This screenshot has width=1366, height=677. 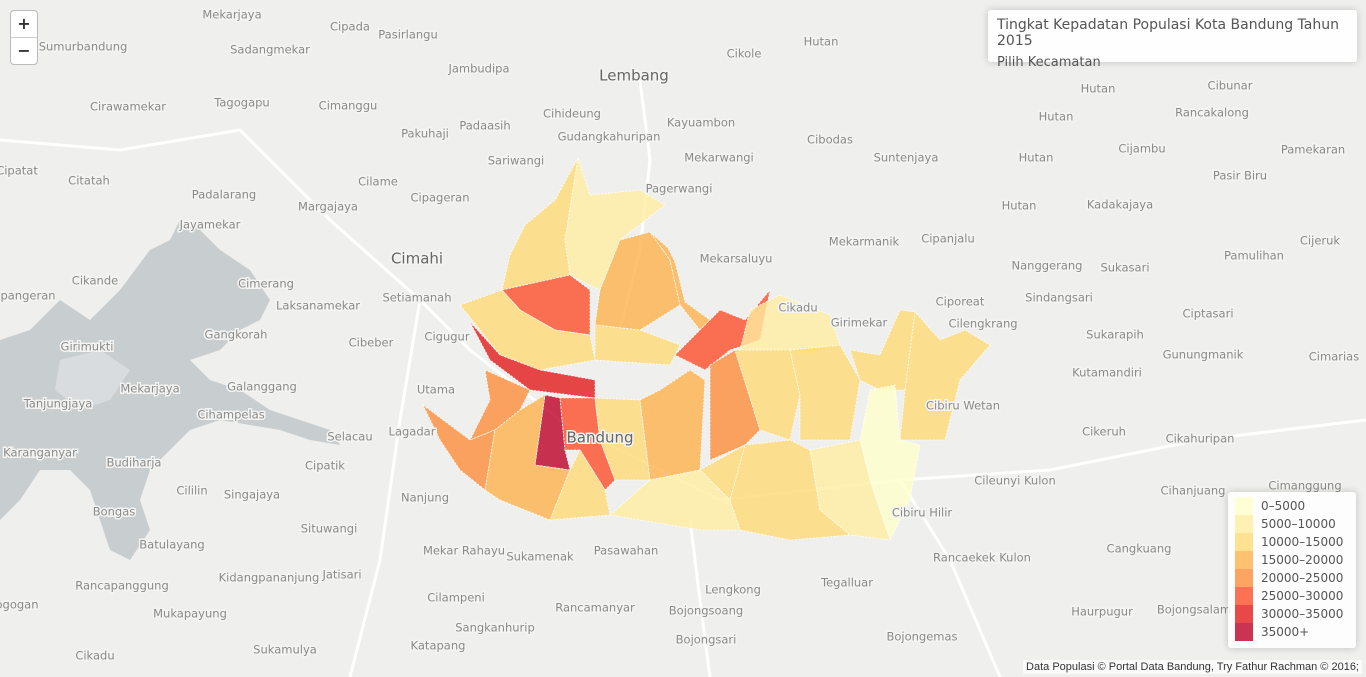 What do you see at coordinates (1285, 632) in the screenshot?
I see `legend-label: 35000+` at bounding box center [1285, 632].